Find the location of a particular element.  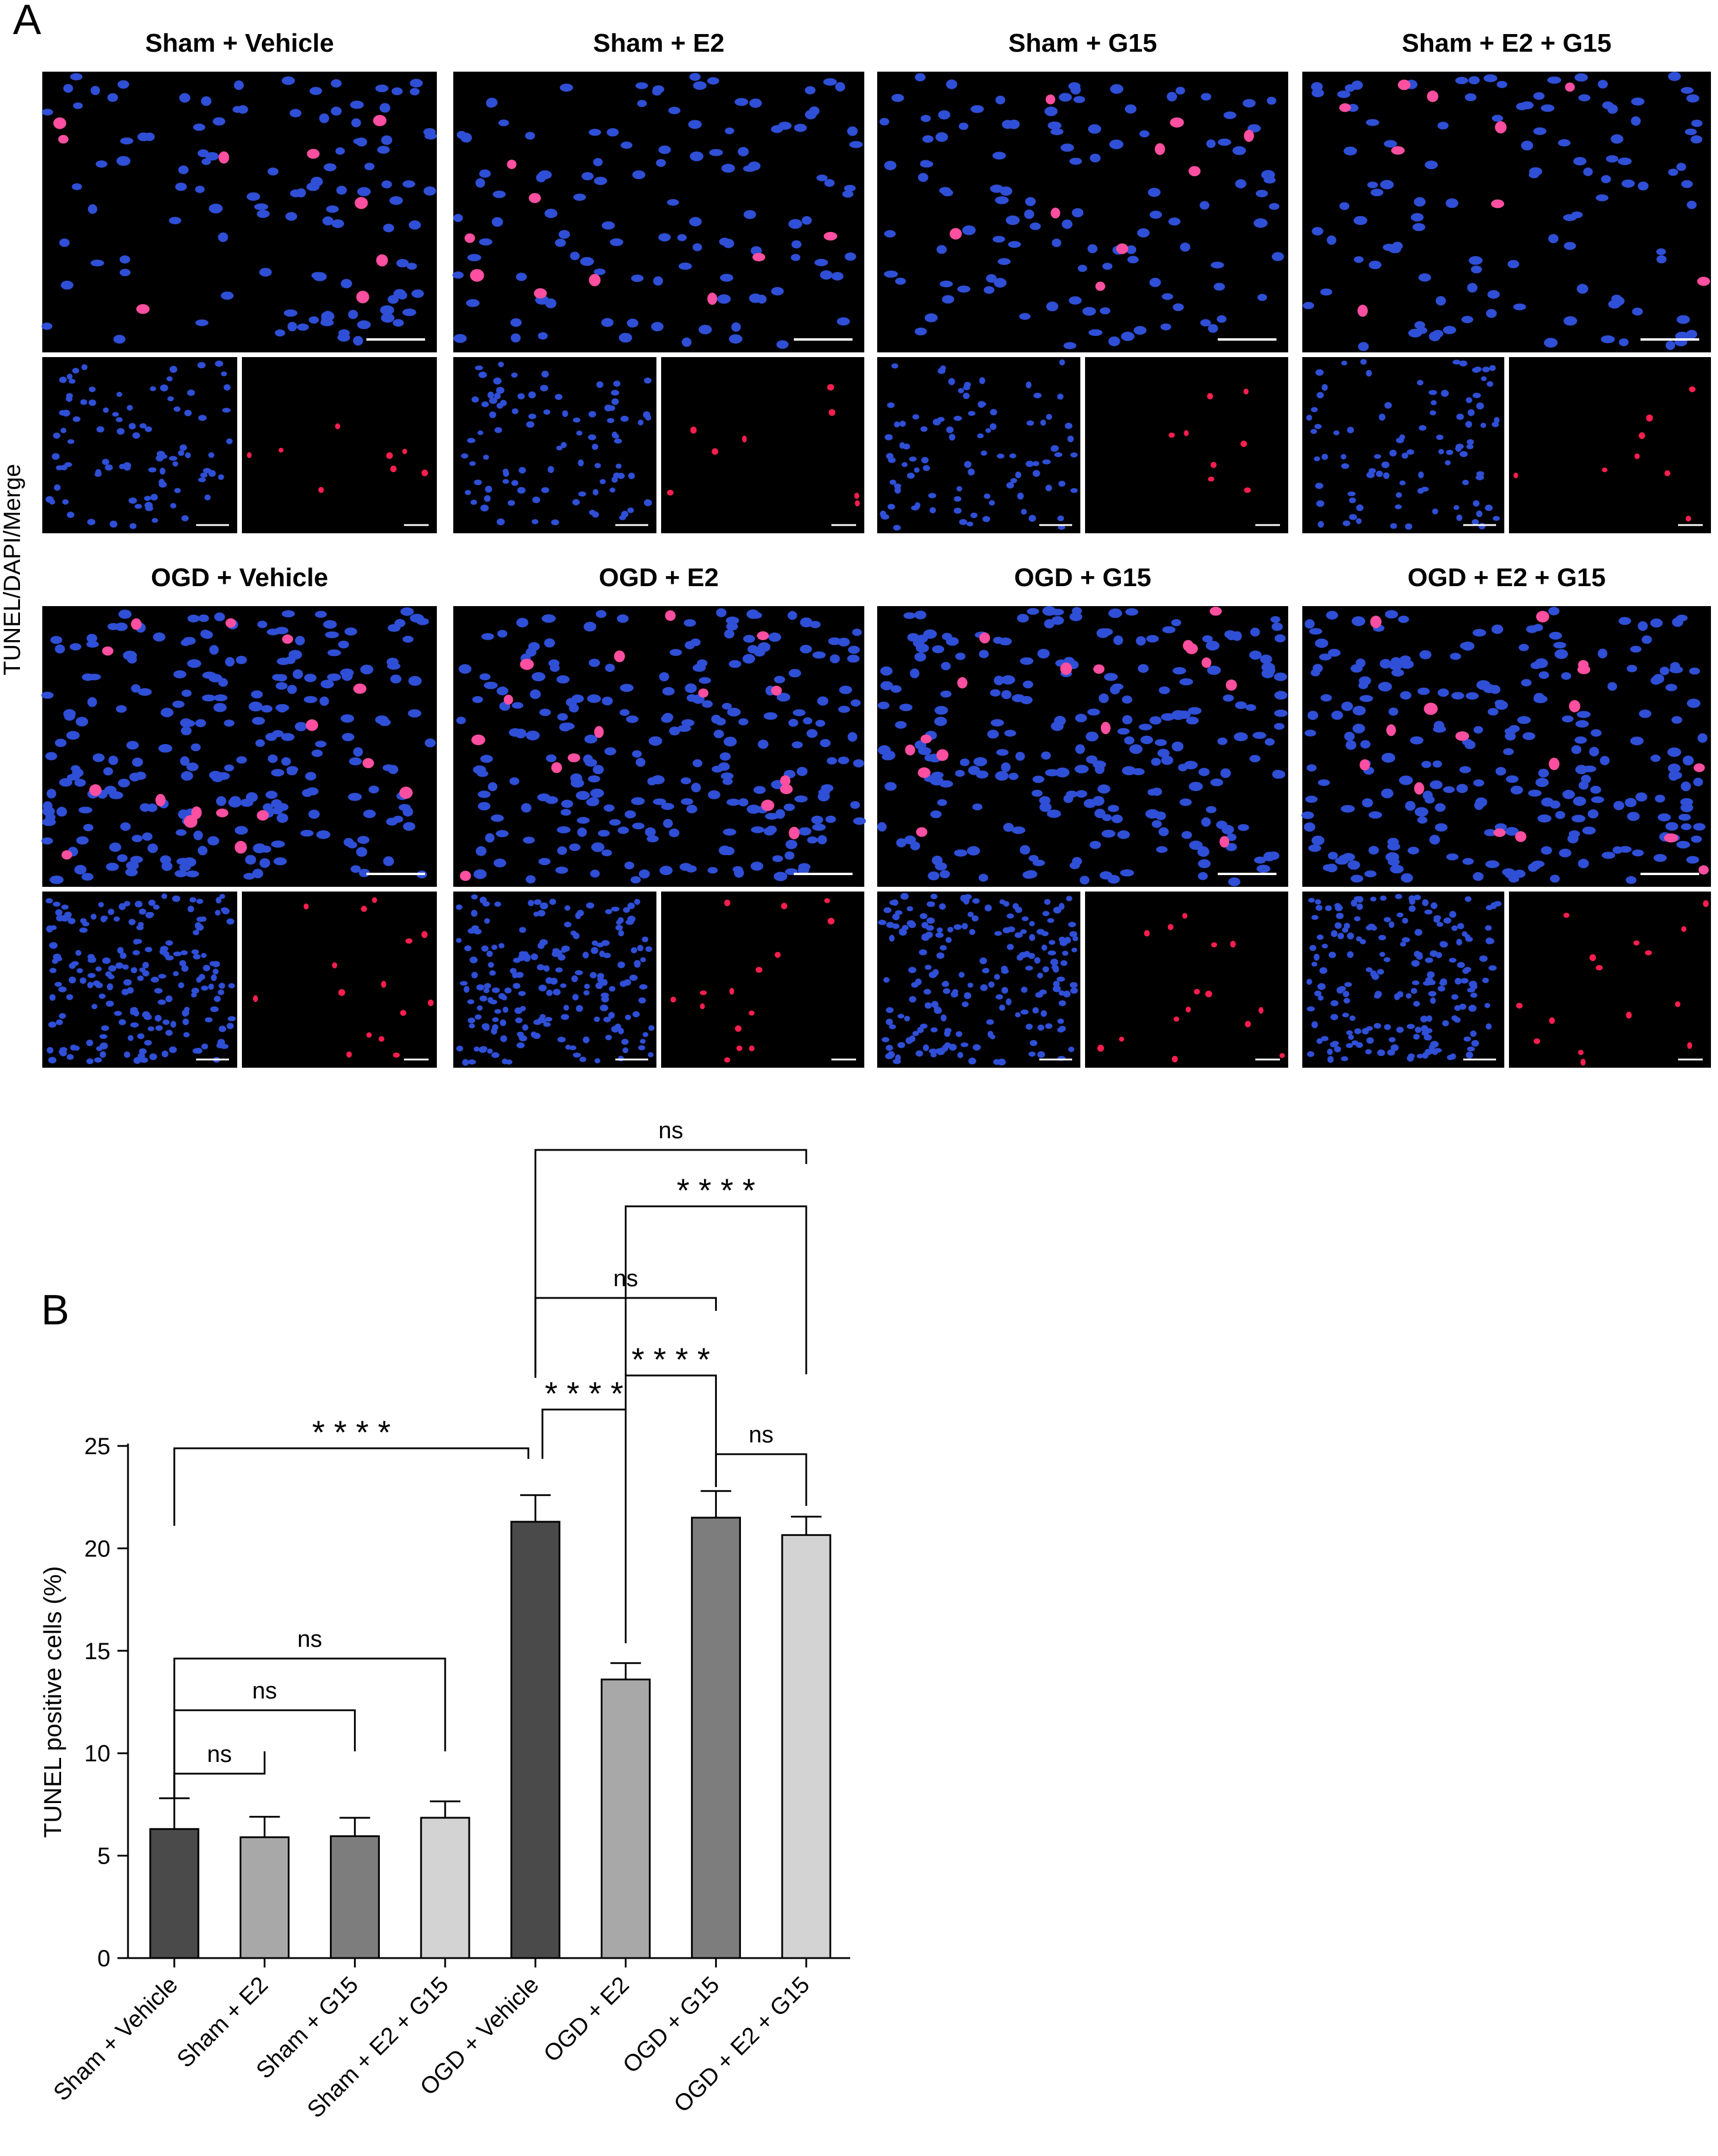

significance-label: * * * * is located at coordinates (671, 1359).